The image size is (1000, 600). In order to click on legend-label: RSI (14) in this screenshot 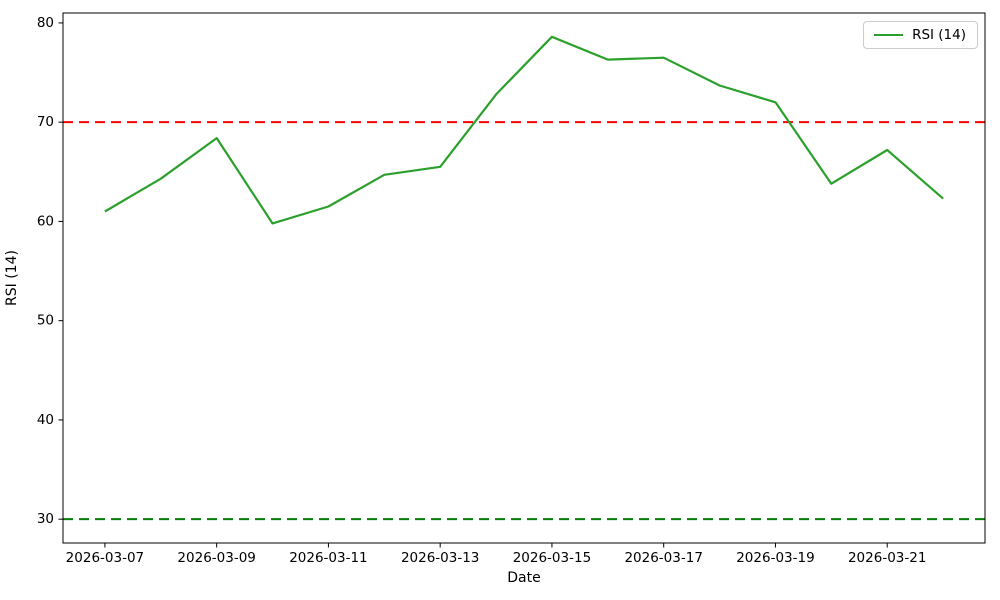, I will do `click(939, 35)`.